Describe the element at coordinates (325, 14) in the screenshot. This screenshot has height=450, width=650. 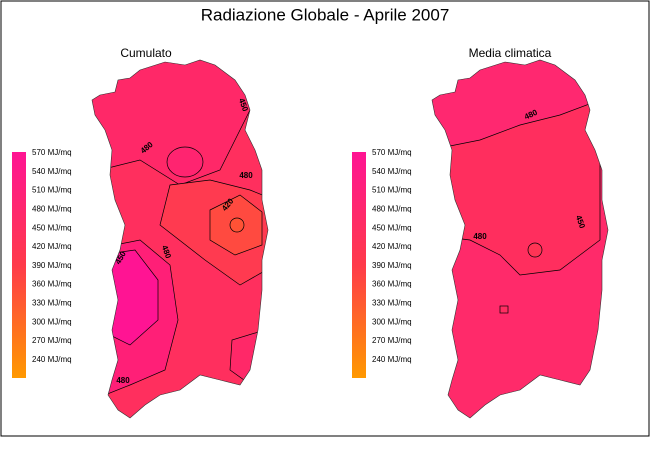
I see `title: Radiazione Globale - Aprile 2007` at that location.